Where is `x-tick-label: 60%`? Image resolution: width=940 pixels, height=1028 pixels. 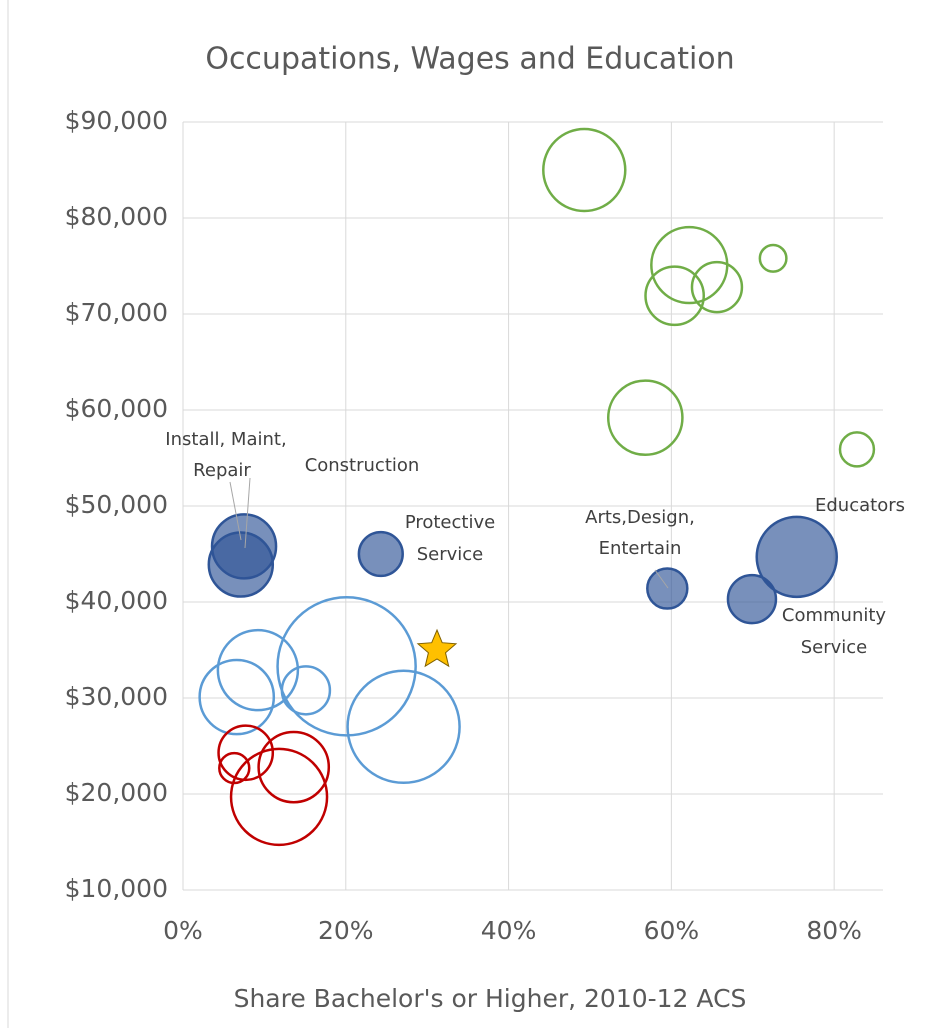 x-tick-label: 60% is located at coordinates (672, 930).